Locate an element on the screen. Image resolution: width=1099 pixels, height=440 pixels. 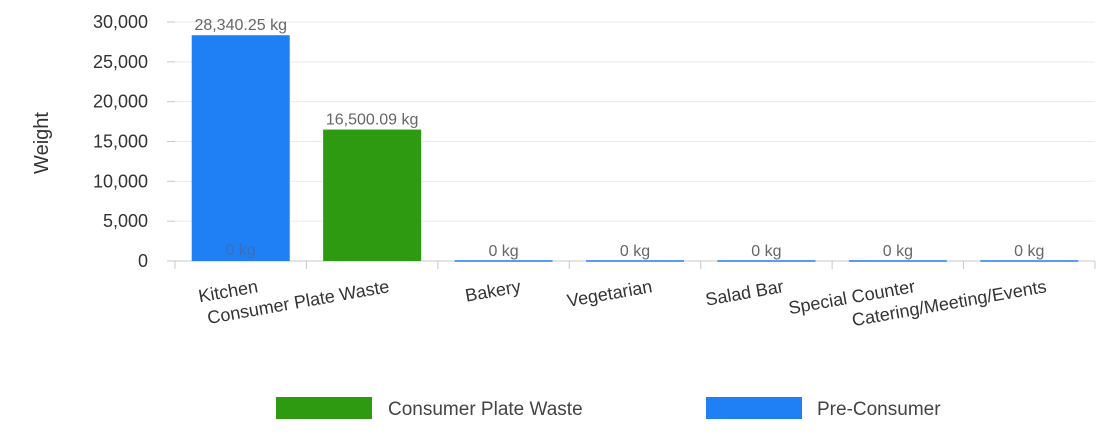
x-tick-label: Vegetarian is located at coordinates (609, 293).